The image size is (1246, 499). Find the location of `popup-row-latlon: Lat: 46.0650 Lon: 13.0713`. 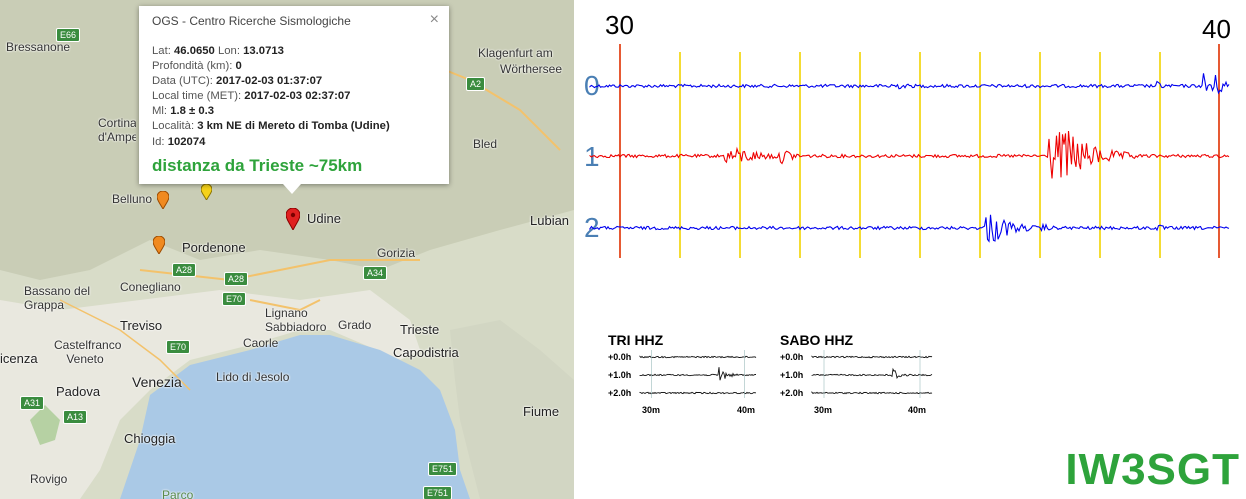

popup-row-latlon: Lat: 46.0650 Lon: 13.0713 is located at coordinates (271, 51).